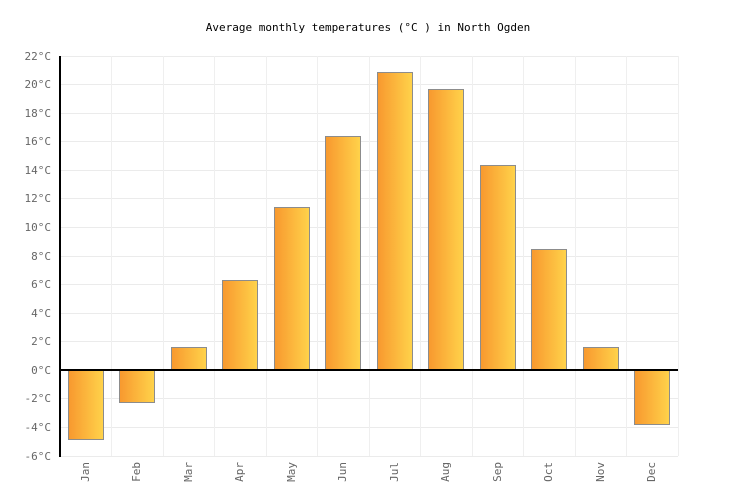 This screenshot has height=500, width=736. Describe the element at coordinates (240, 472) in the screenshot. I see `x-month-label: Apr` at that location.